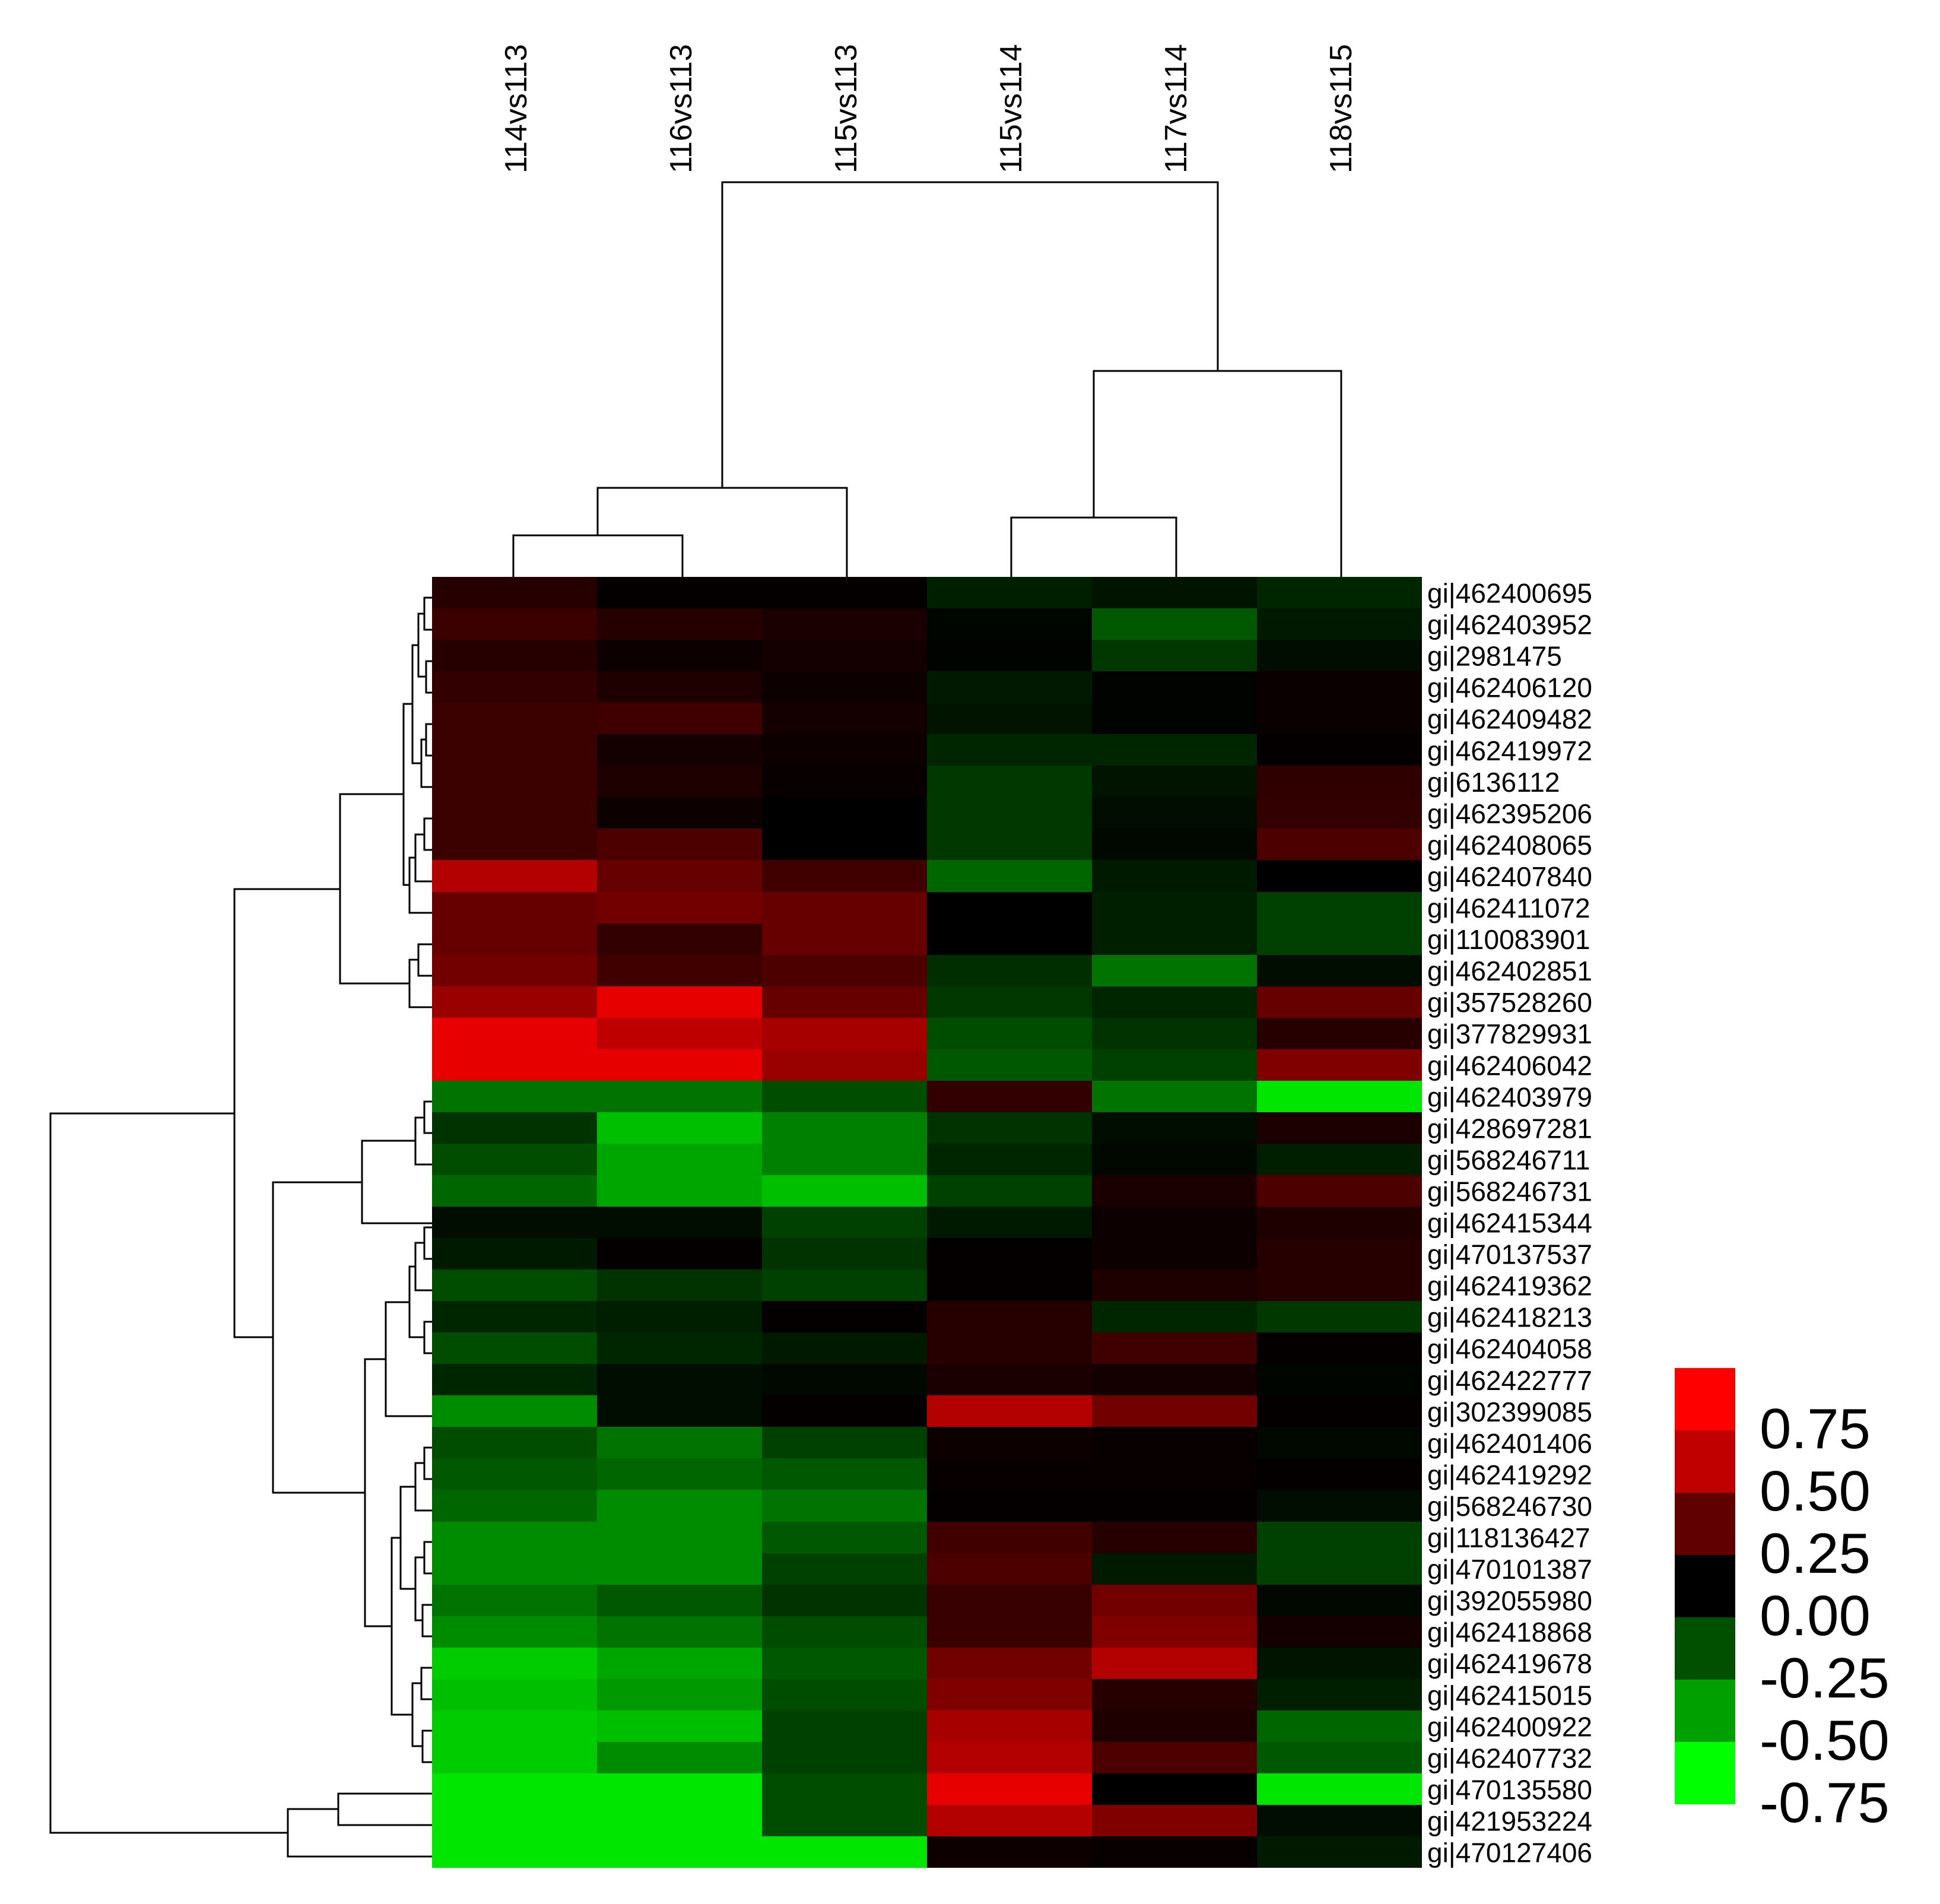  I want to click on row-dendrogram, so click(241, 1227).